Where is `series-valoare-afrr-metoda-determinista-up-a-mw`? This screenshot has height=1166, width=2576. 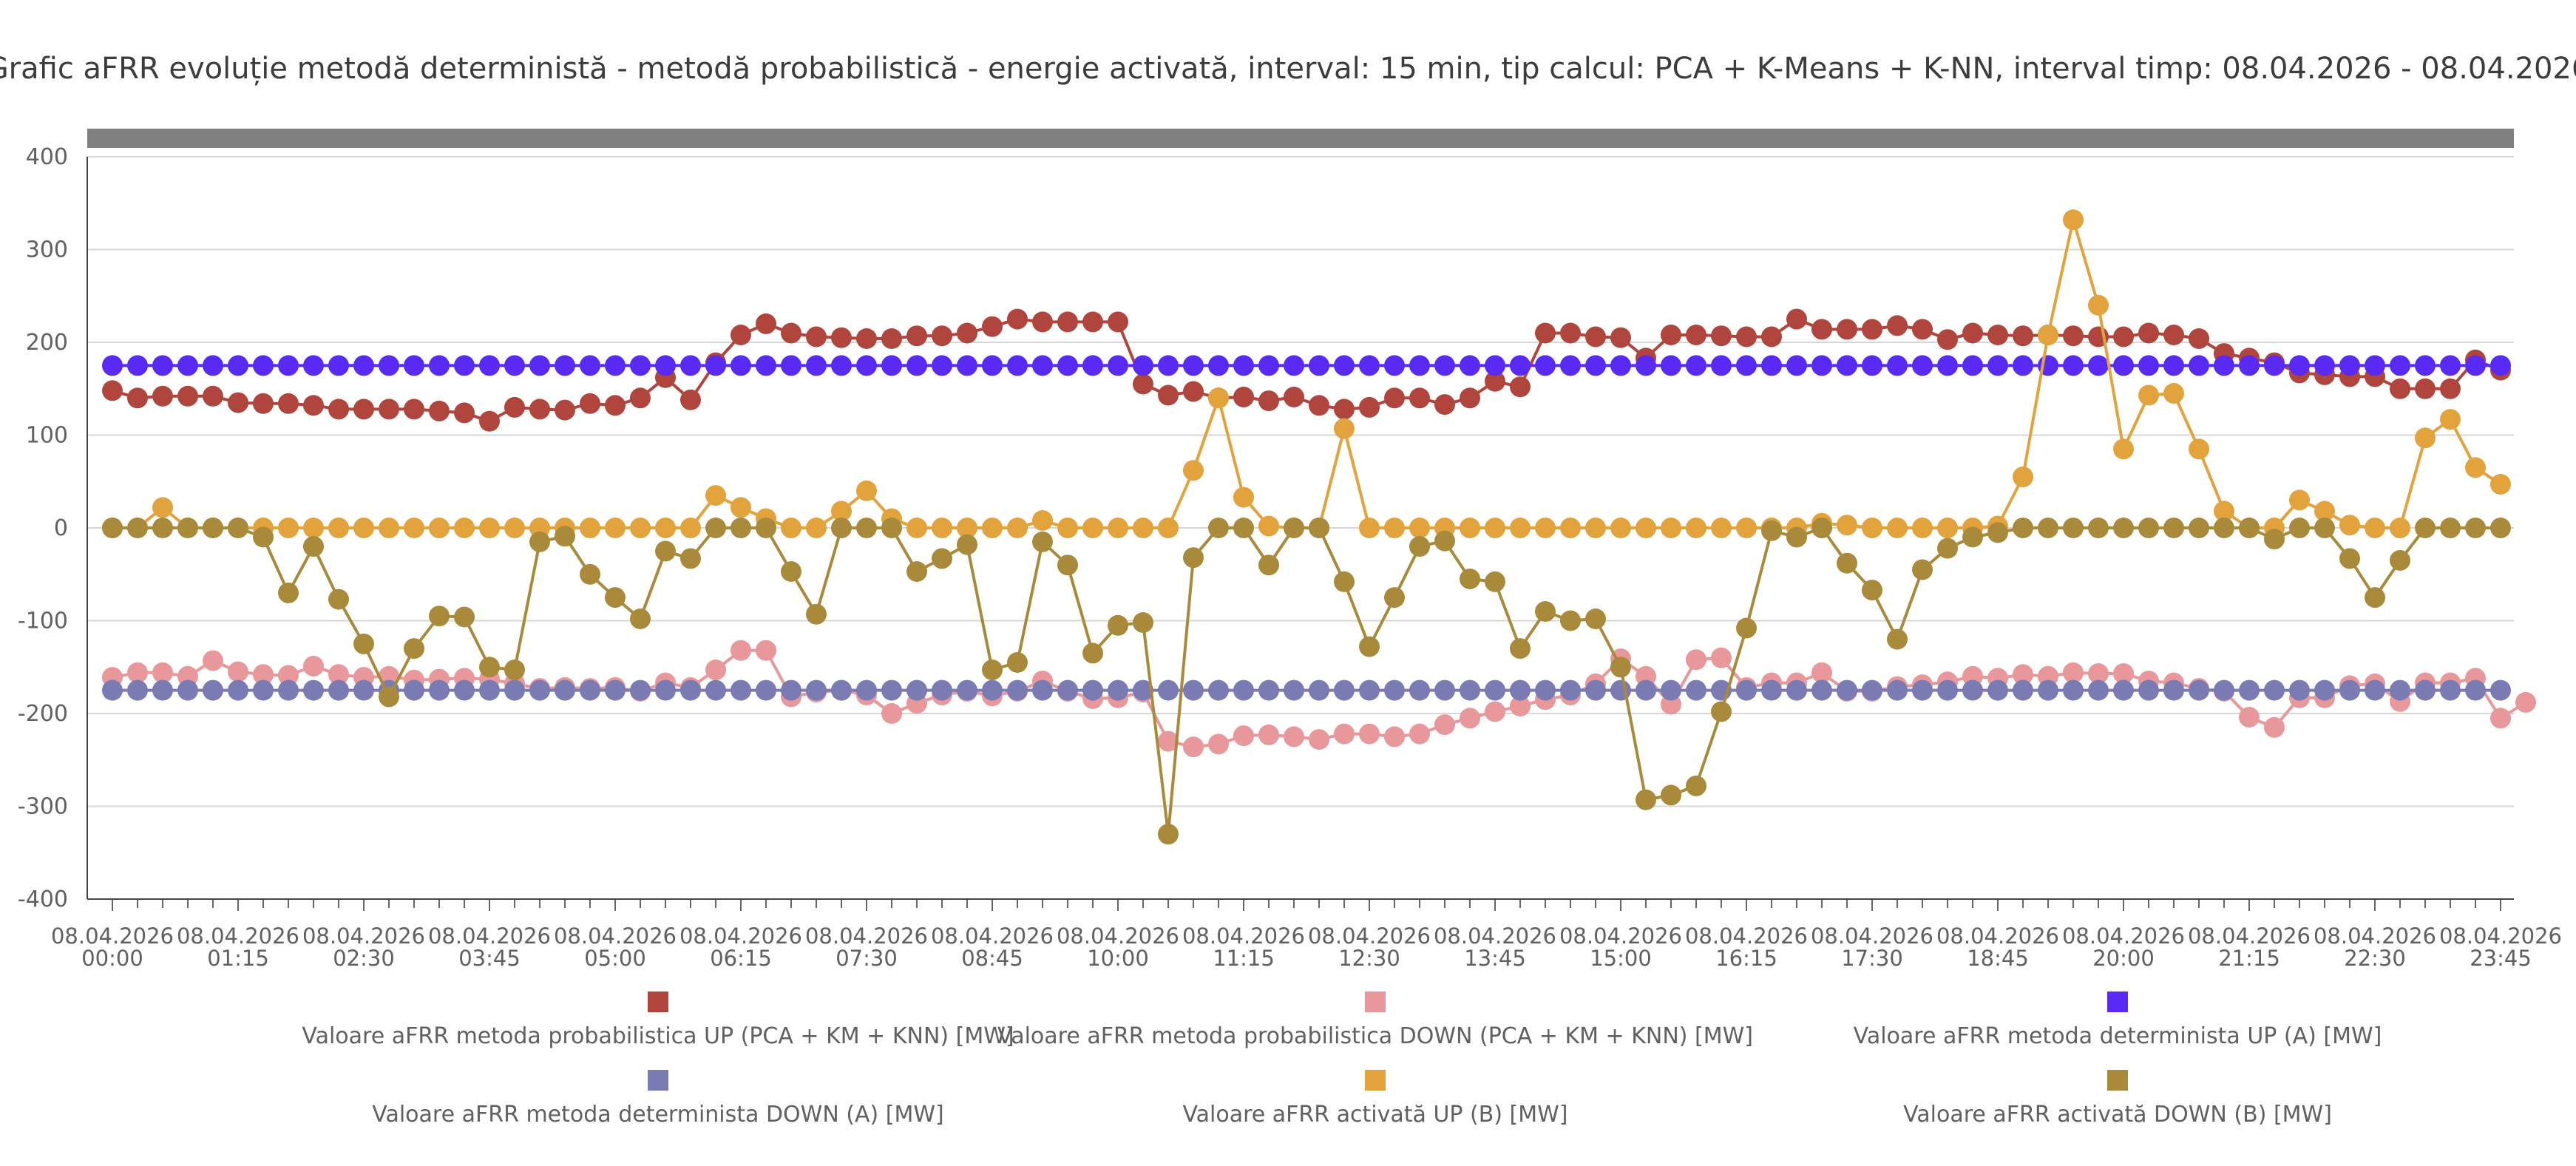
series-valoare-afrr-metoda-determinista-up-a-mw is located at coordinates (1306, 366).